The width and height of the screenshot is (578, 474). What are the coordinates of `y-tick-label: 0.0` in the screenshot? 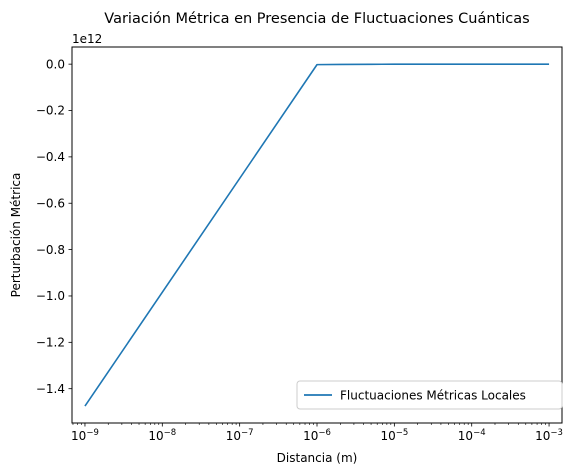 It's located at (55, 64).